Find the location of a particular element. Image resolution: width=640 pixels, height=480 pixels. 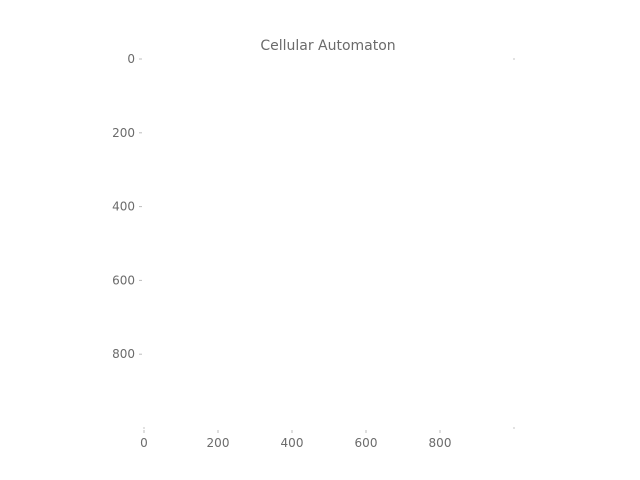

y-tick-label: 0 is located at coordinates (131, 59).